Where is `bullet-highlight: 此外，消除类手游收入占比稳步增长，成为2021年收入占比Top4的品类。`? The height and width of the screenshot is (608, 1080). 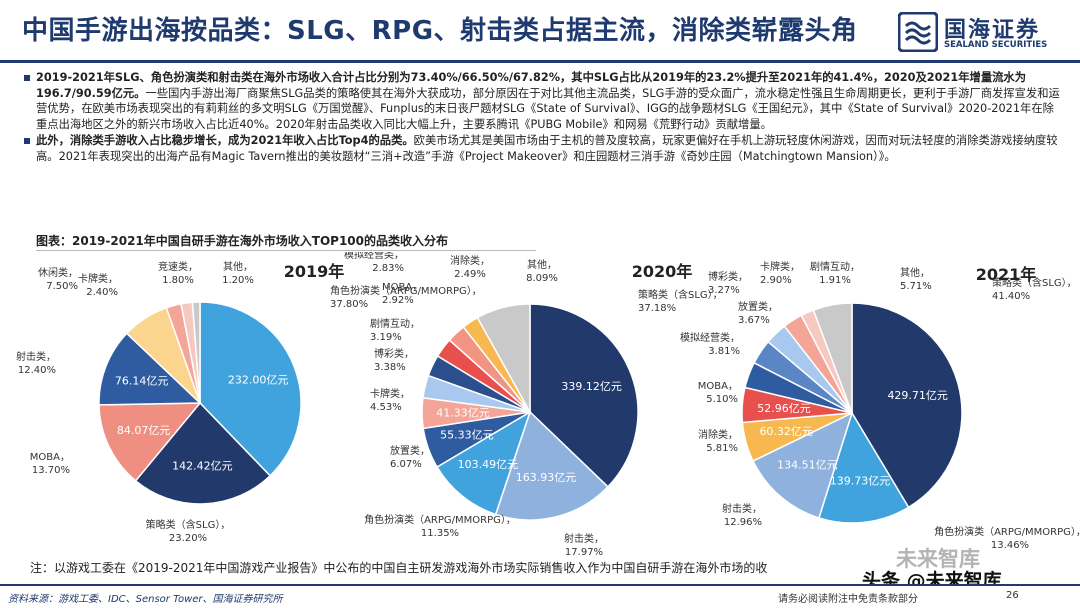 bullet-highlight: 此外，消除类手游收入占比稳步增长，成为2021年收入占比Top4的品类。 is located at coordinates (225, 141).